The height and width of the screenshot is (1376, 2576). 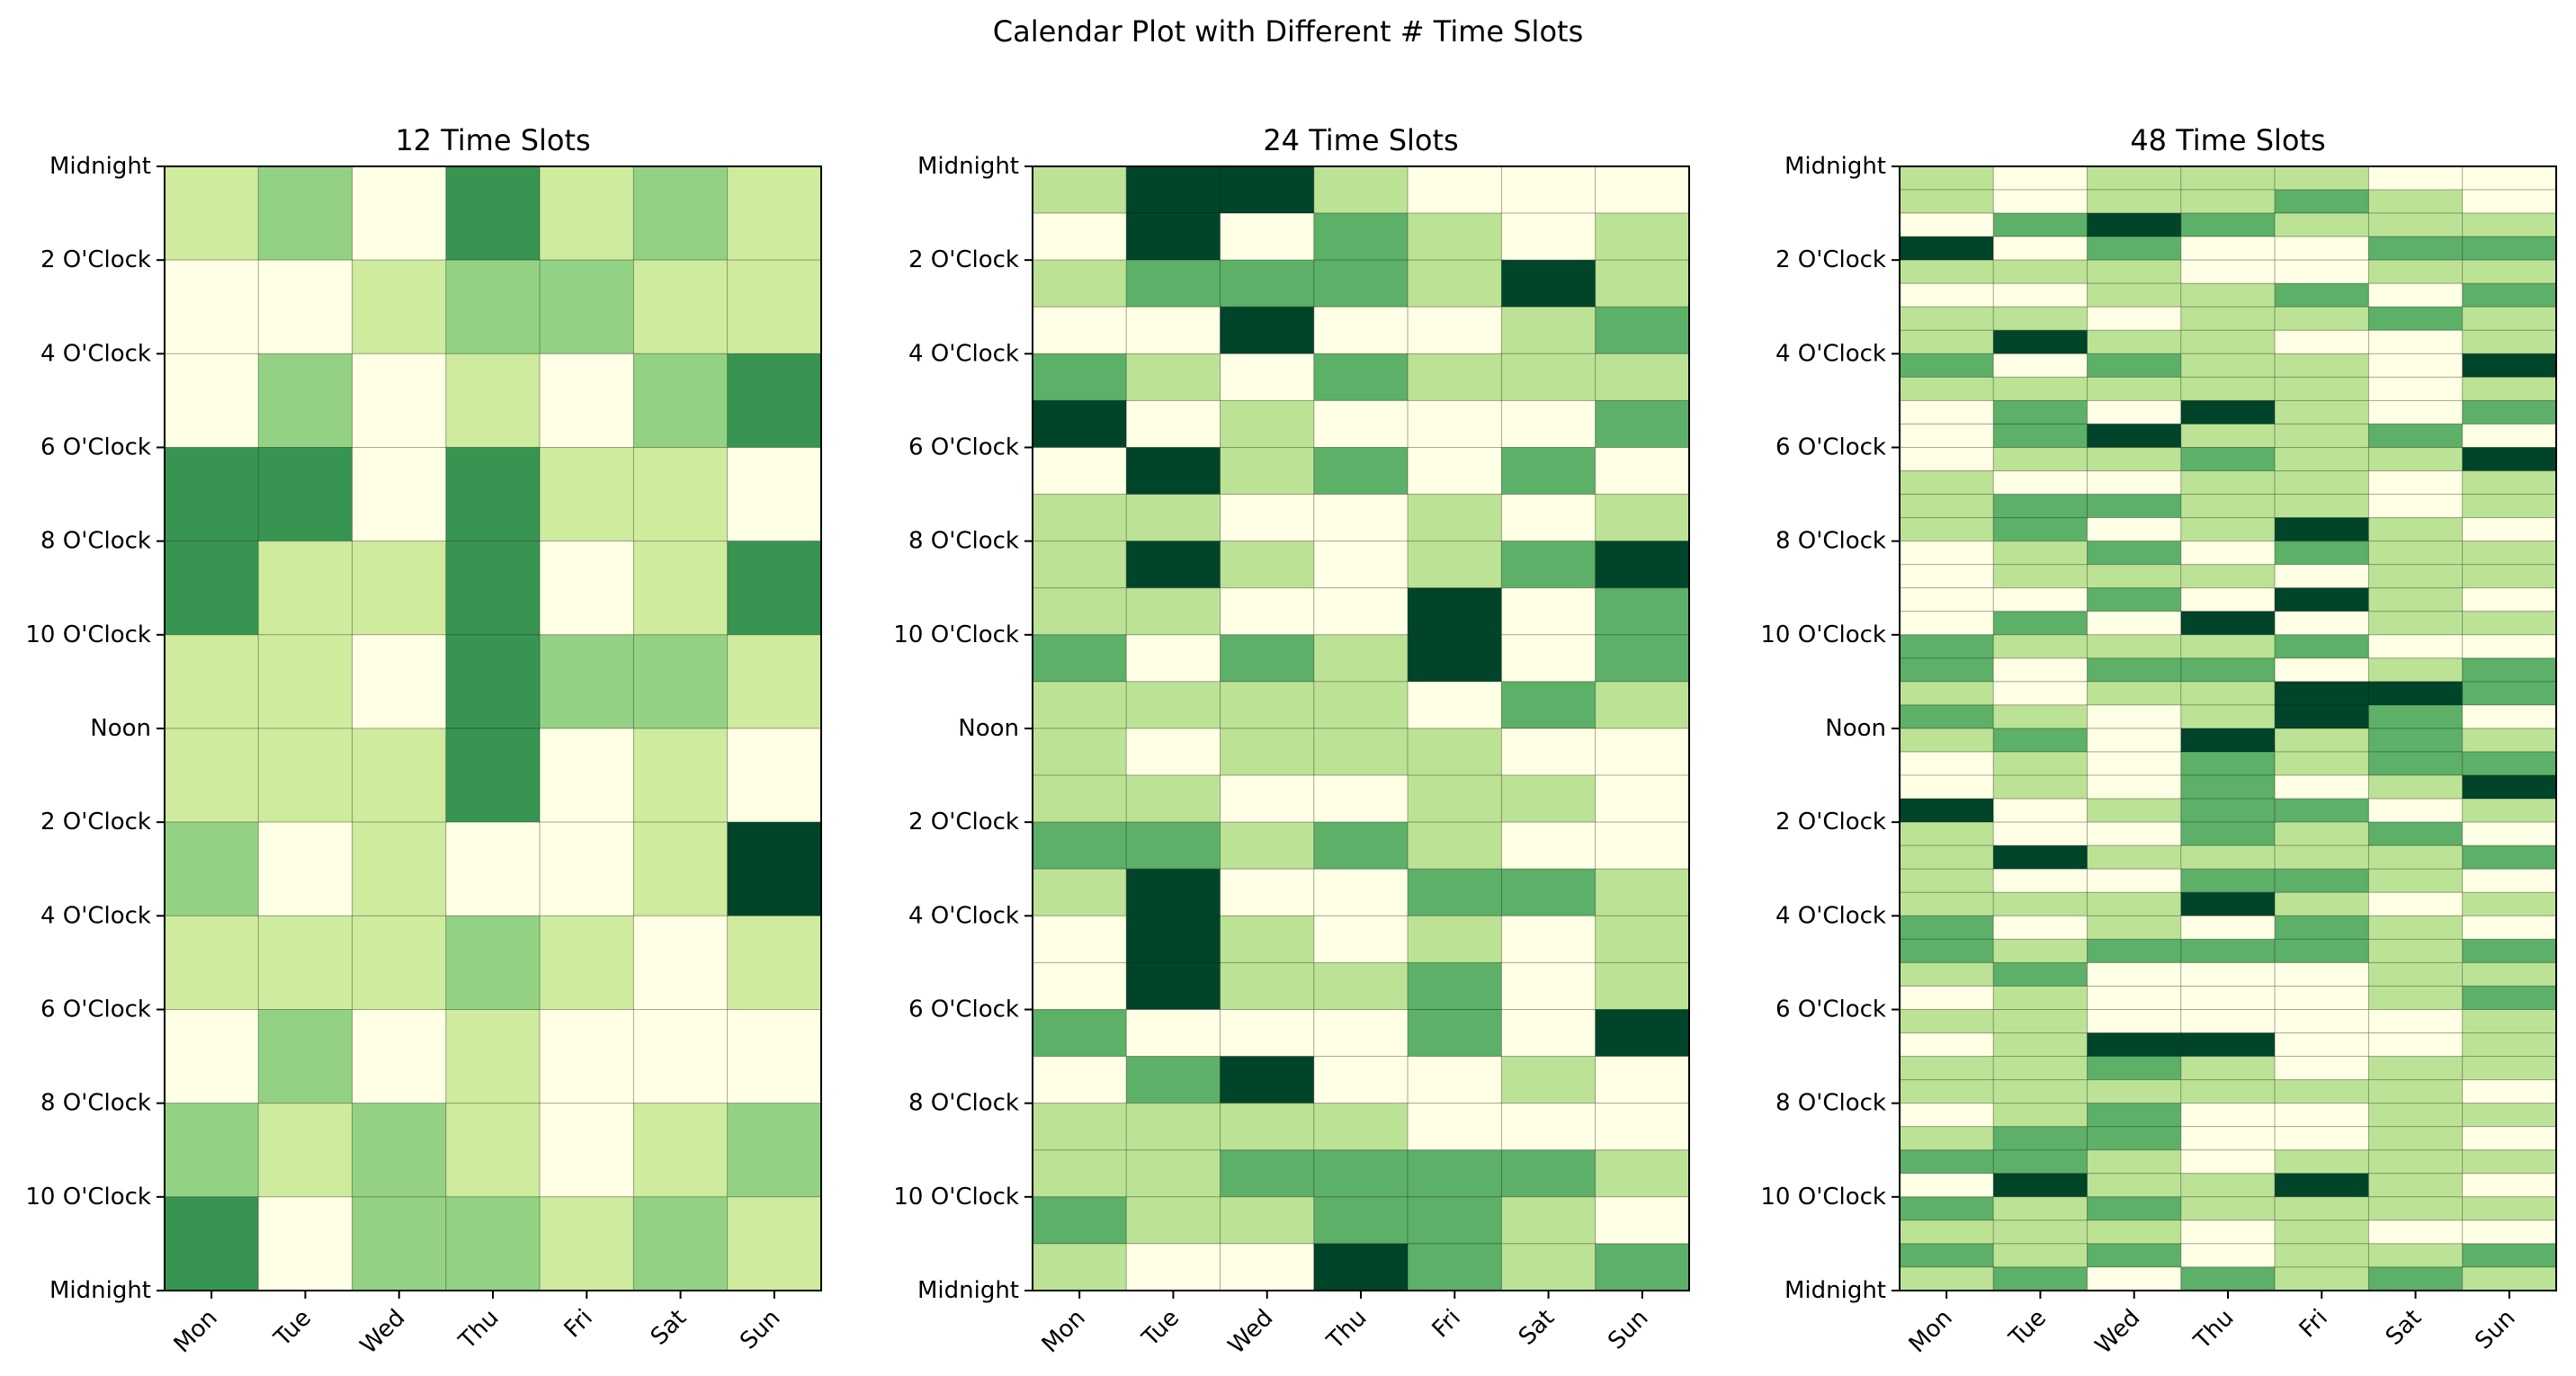 What do you see at coordinates (2404, 1327) in the screenshot?
I see `x-tick-label: Sat` at bounding box center [2404, 1327].